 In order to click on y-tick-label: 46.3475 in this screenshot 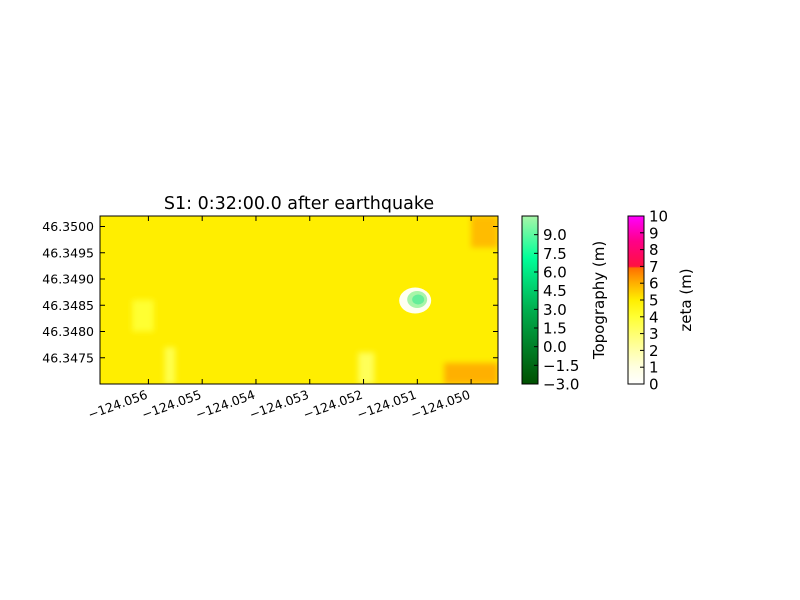, I will do `click(68, 357)`.